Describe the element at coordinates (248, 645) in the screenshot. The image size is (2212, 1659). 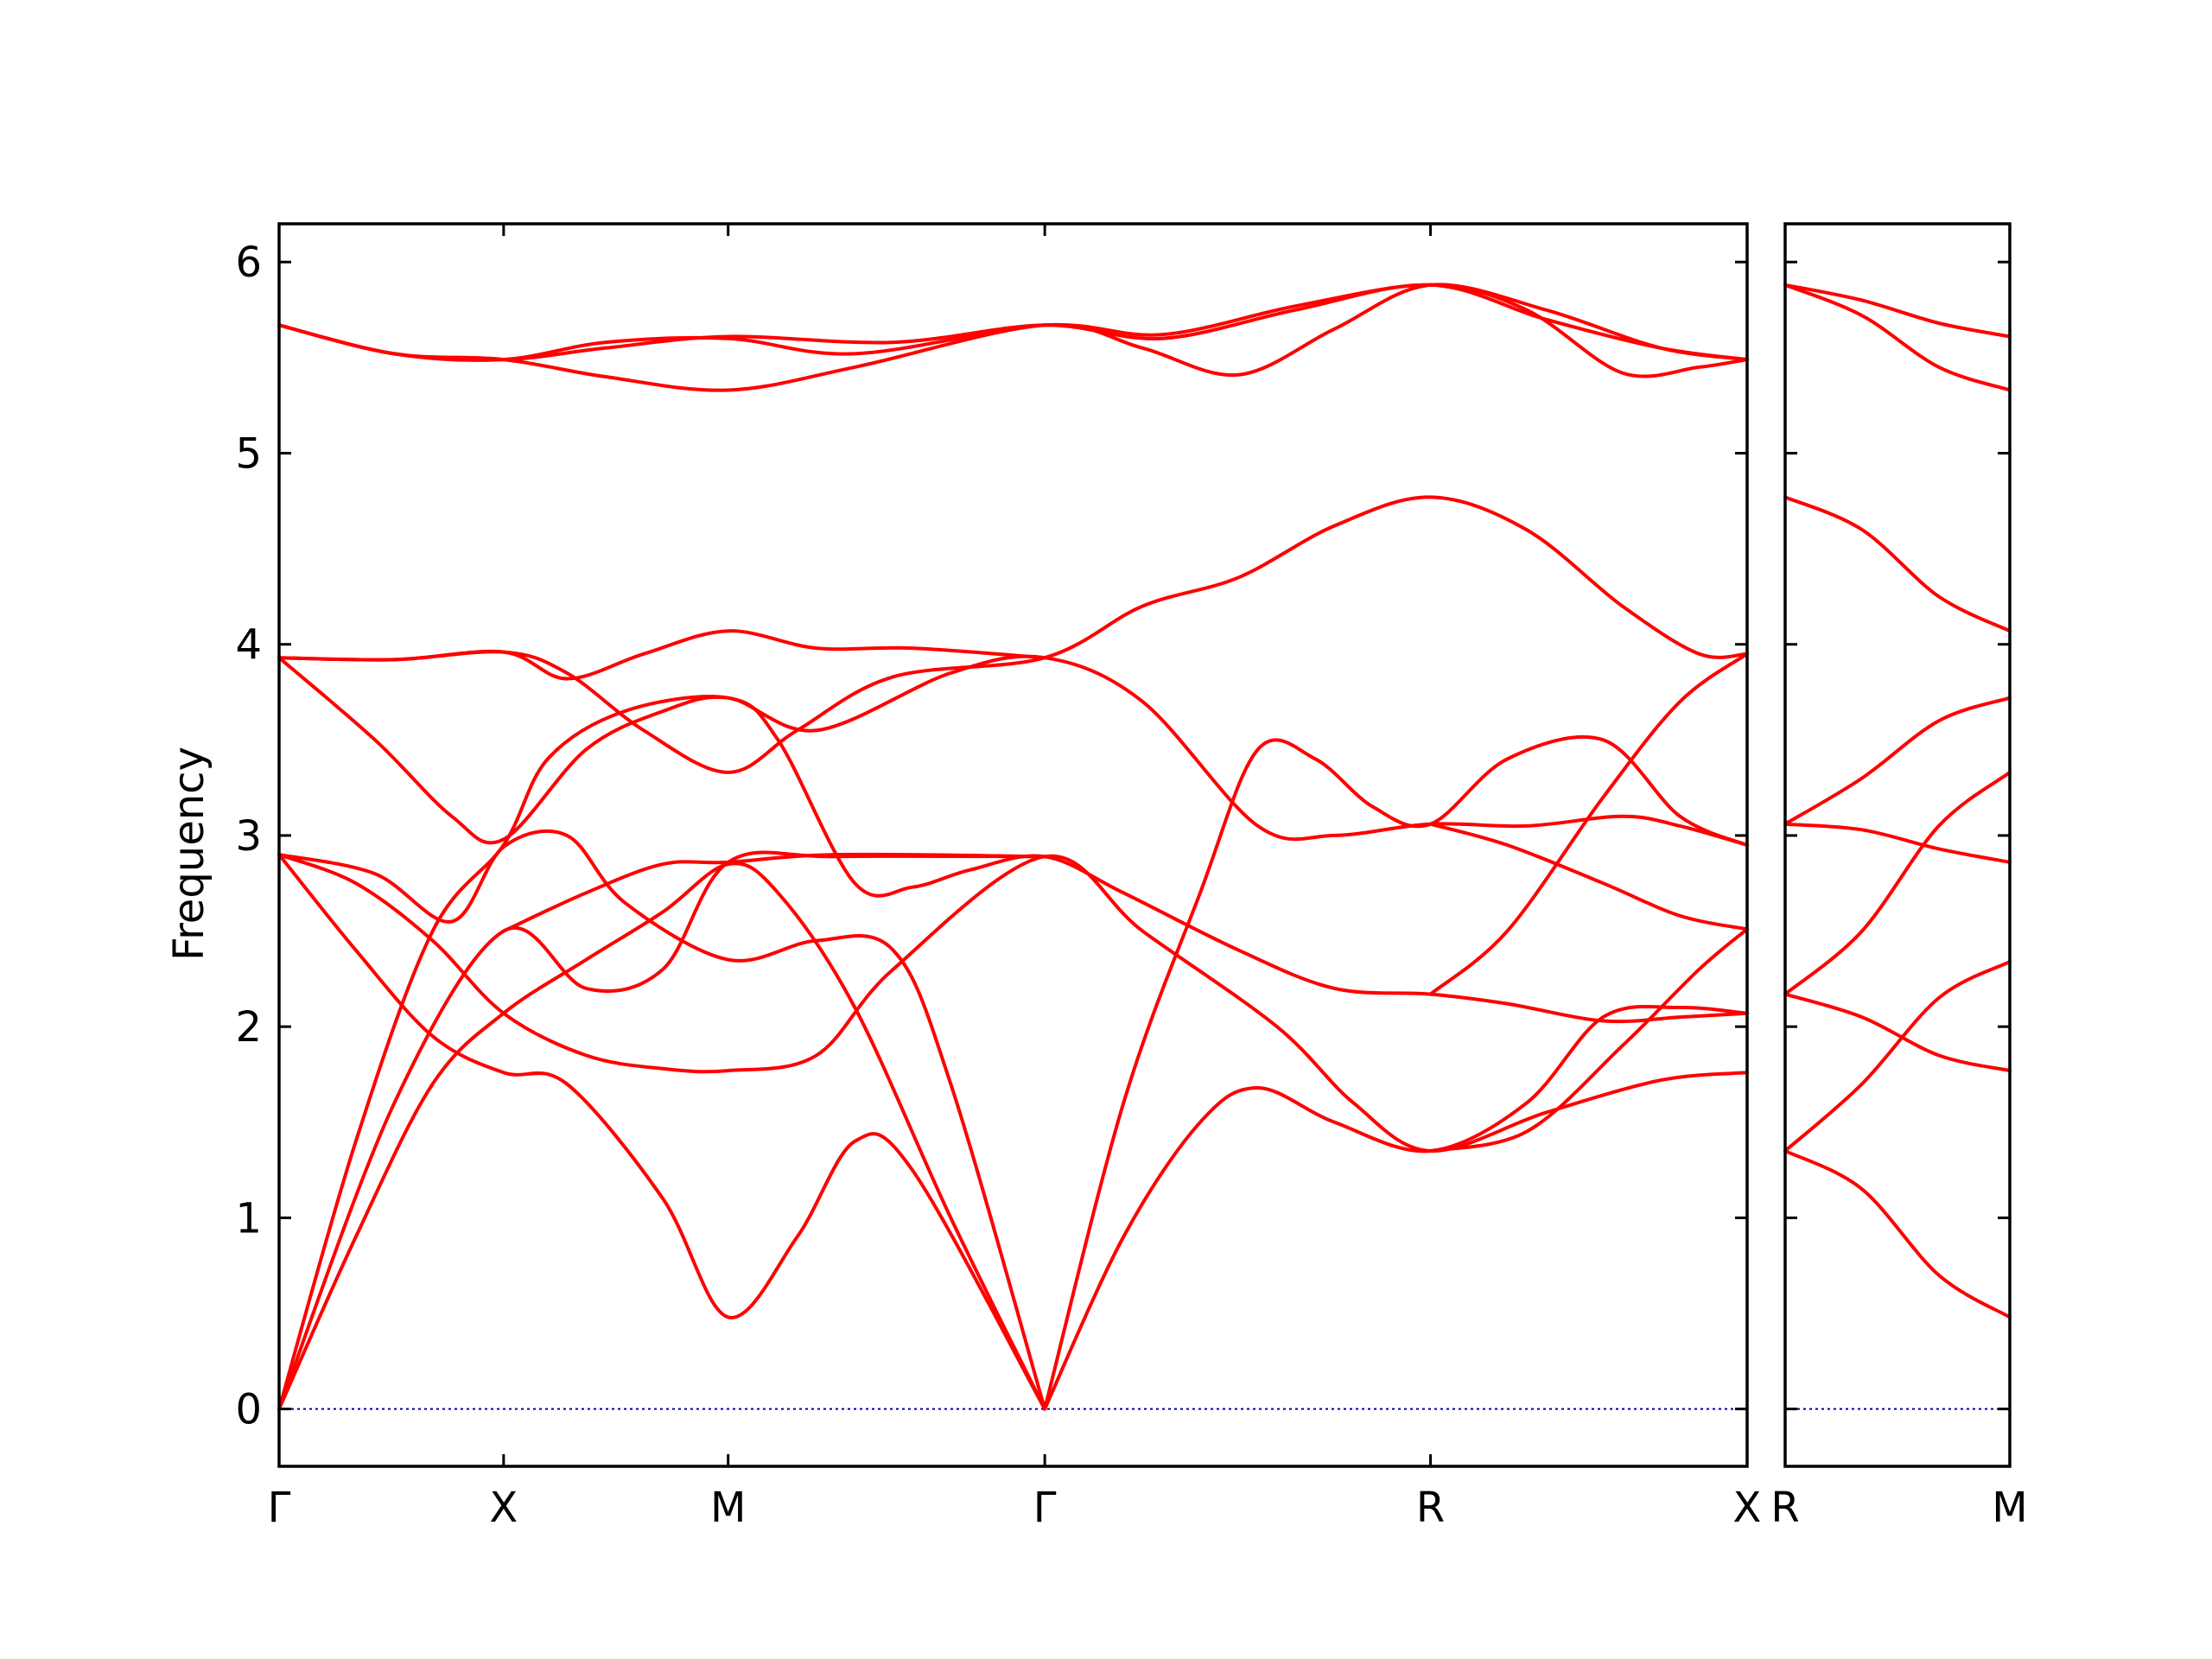
I see `y-tick-label: 4` at that location.